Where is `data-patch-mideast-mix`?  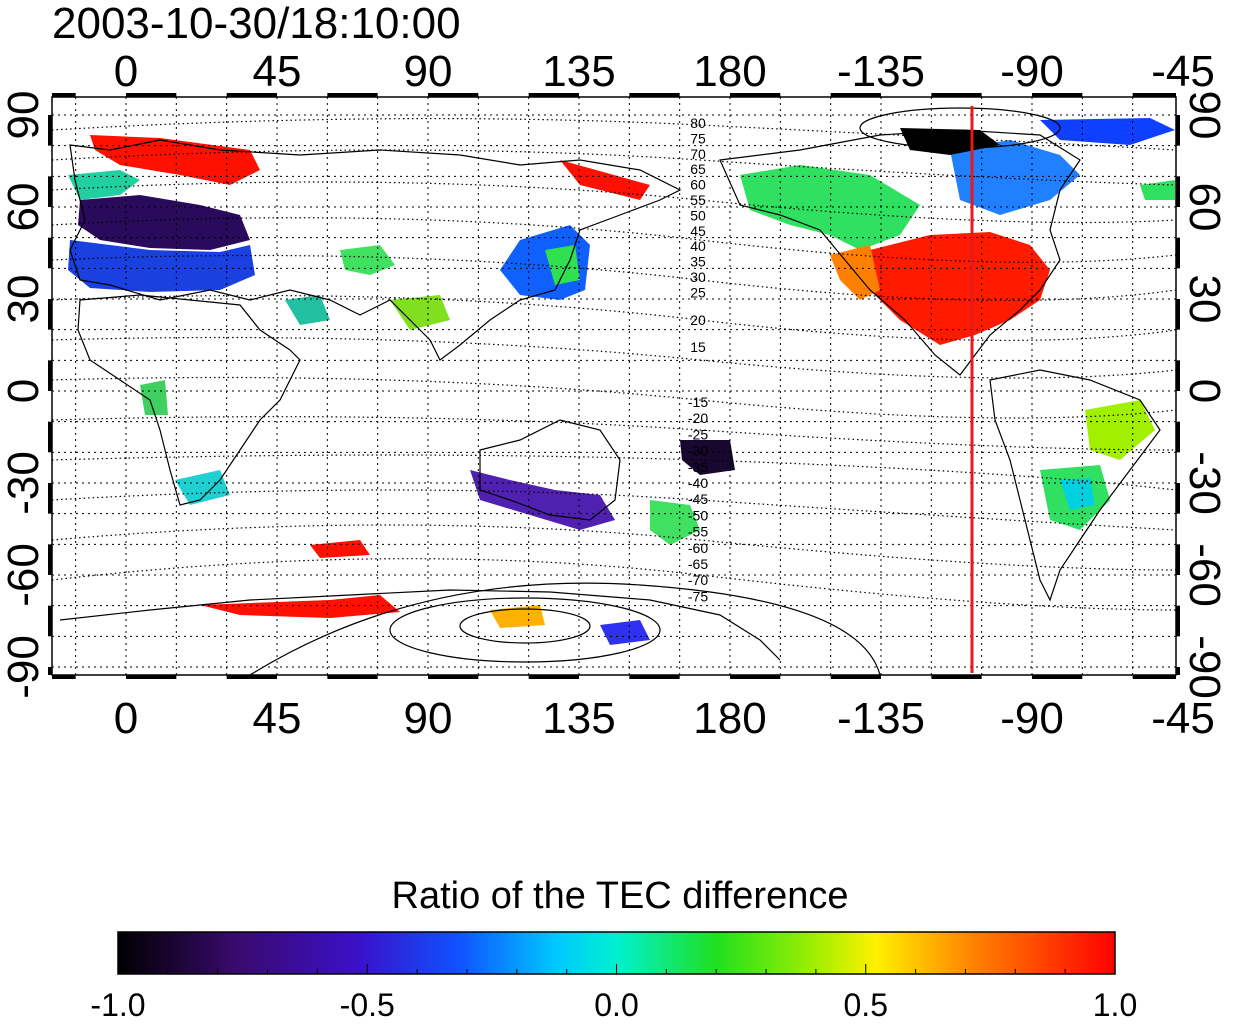 data-patch-mideast-mix is located at coordinates (307, 310).